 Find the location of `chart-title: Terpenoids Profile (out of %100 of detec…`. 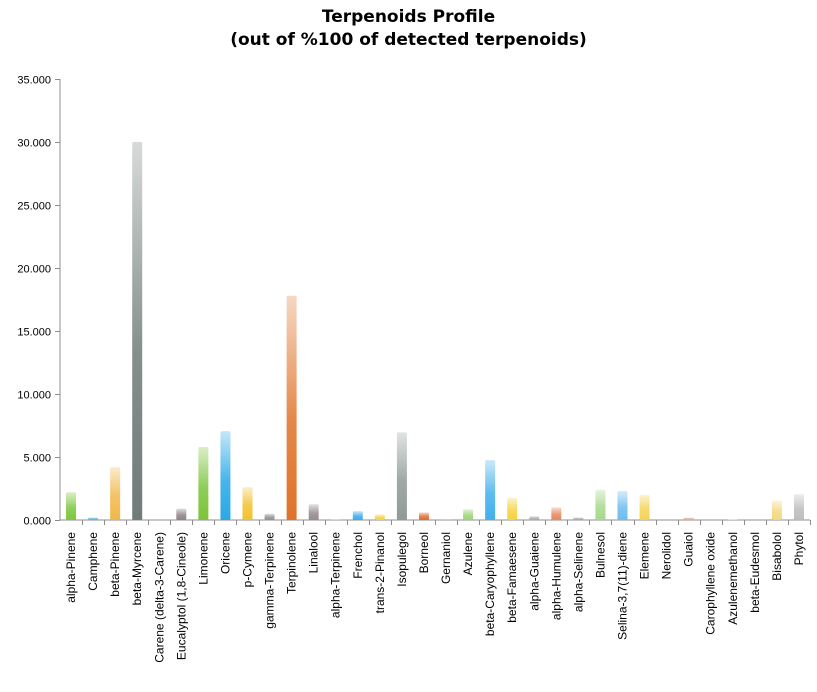

chart-title: Terpenoids Profile (out of %100 of detec… is located at coordinates (408, 29).